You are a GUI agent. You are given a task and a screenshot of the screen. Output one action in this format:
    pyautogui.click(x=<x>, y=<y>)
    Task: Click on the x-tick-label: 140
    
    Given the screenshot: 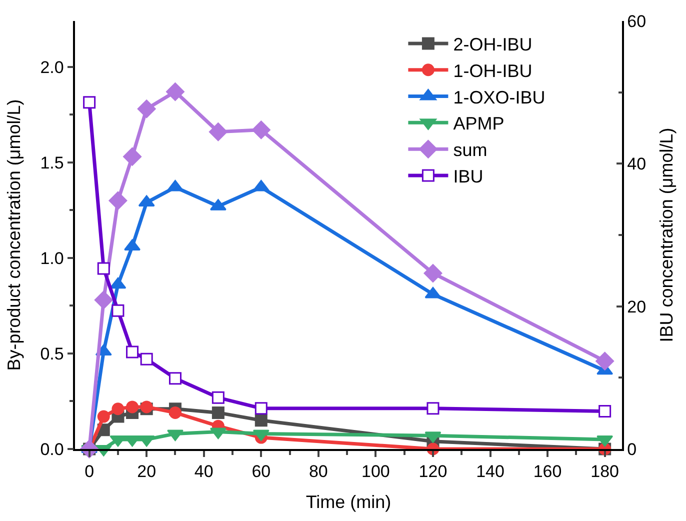 What is the action you would take?
    pyautogui.click(x=490, y=472)
    